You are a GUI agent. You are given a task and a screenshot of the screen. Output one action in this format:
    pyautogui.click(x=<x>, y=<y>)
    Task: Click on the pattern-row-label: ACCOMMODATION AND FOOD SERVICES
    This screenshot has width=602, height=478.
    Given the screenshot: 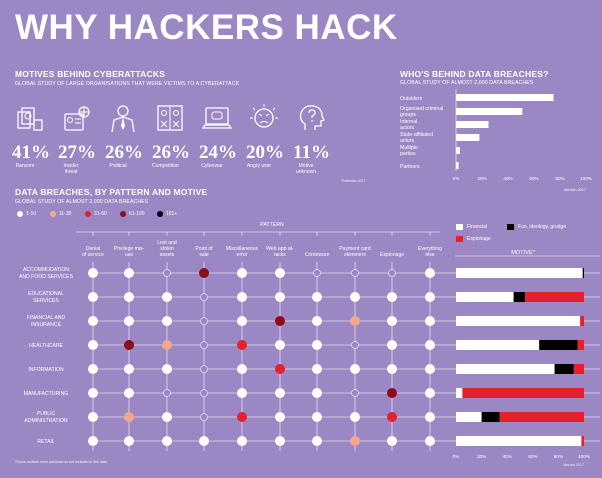 What is the action you would take?
    pyautogui.click(x=46, y=273)
    